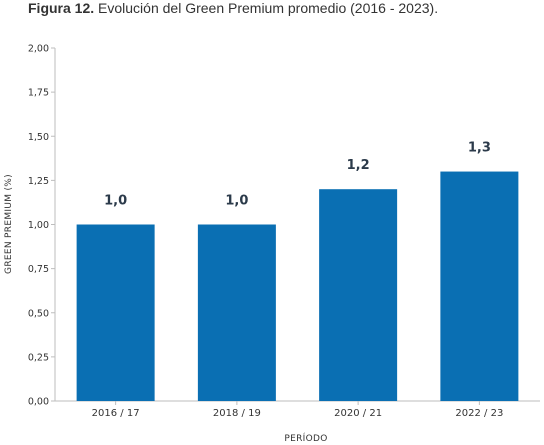 The width and height of the screenshot is (544, 445). What do you see at coordinates (38, 181) in the screenshot?
I see `y-tick-label: 1,25` at bounding box center [38, 181].